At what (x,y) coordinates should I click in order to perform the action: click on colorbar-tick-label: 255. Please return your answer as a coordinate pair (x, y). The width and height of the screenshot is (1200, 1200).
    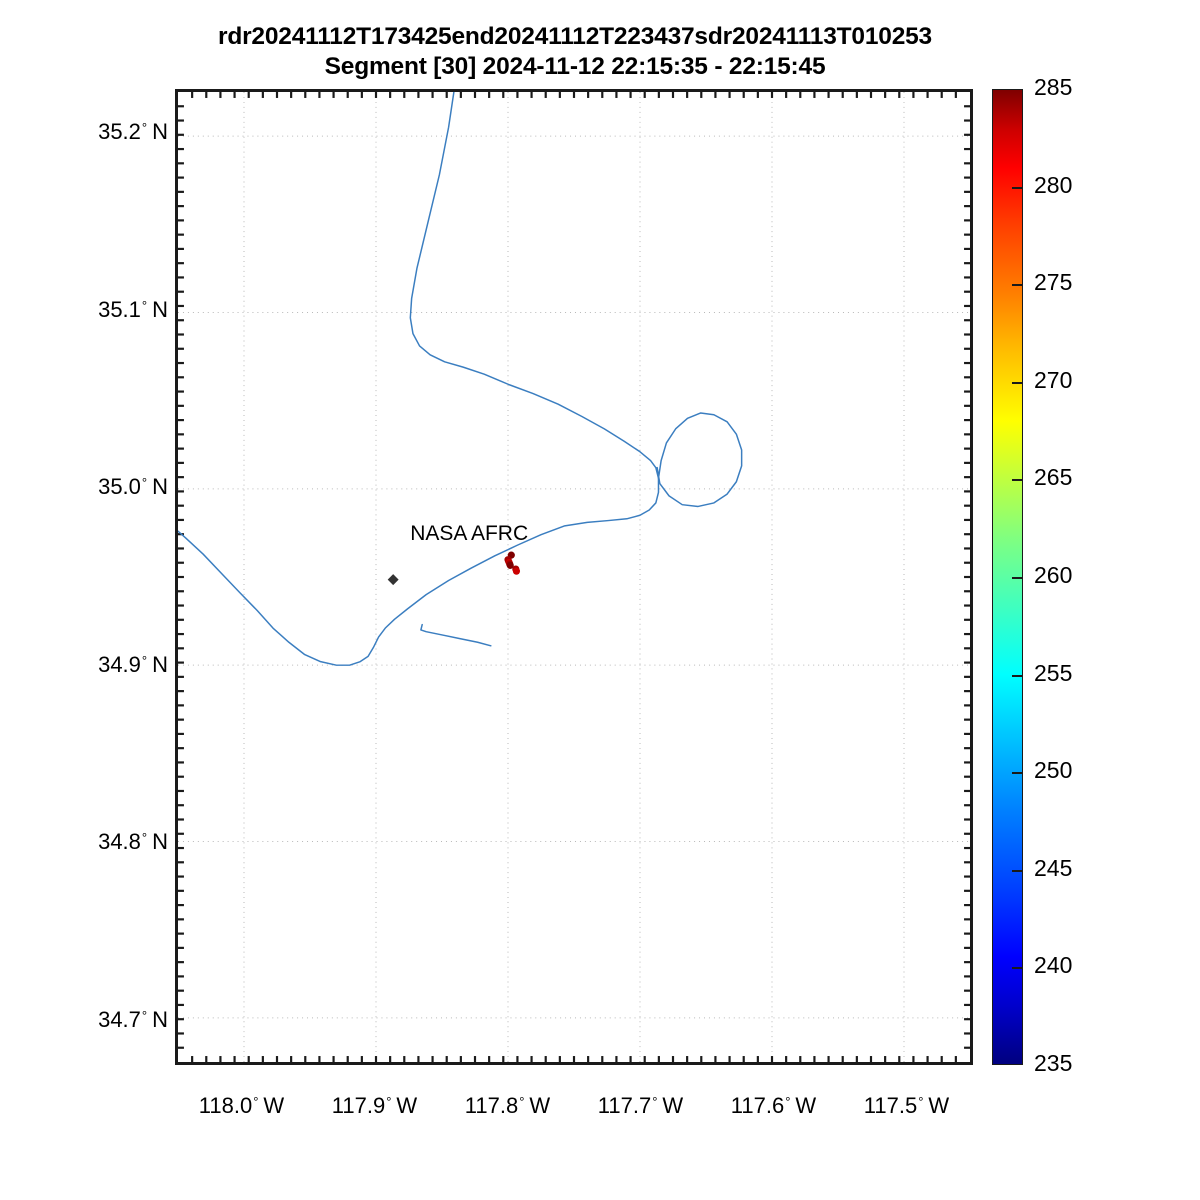
    Looking at the image, I should click on (1053, 672).